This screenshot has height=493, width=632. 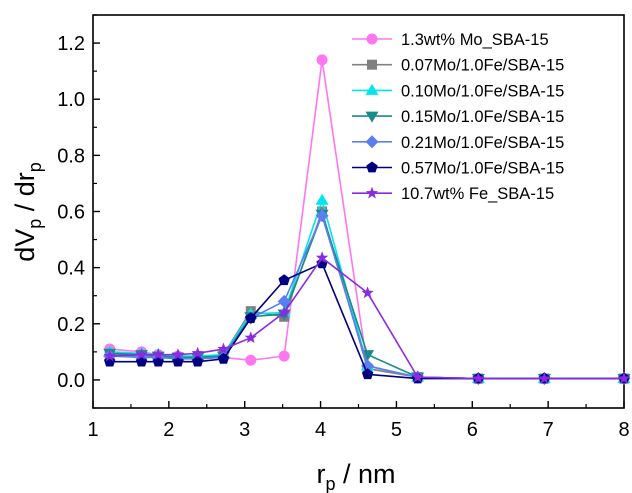 I want to click on legend-label: 1.3wt% Mo_SBA-15, so click(x=475, y=40).